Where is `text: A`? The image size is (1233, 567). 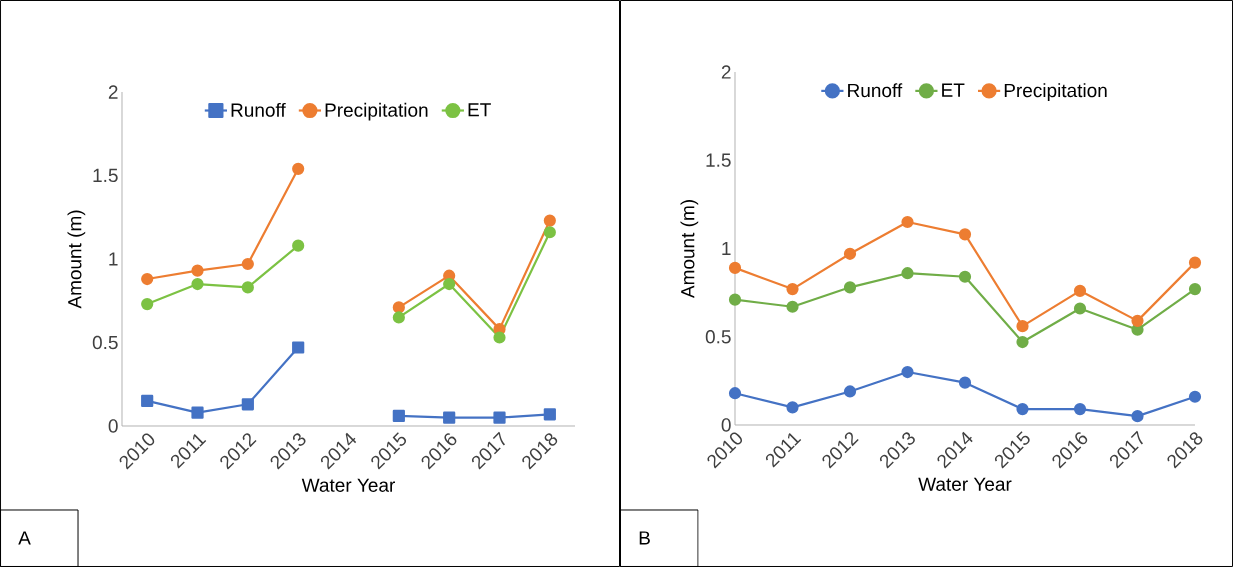
text: A is located at coordinates (24, 538).